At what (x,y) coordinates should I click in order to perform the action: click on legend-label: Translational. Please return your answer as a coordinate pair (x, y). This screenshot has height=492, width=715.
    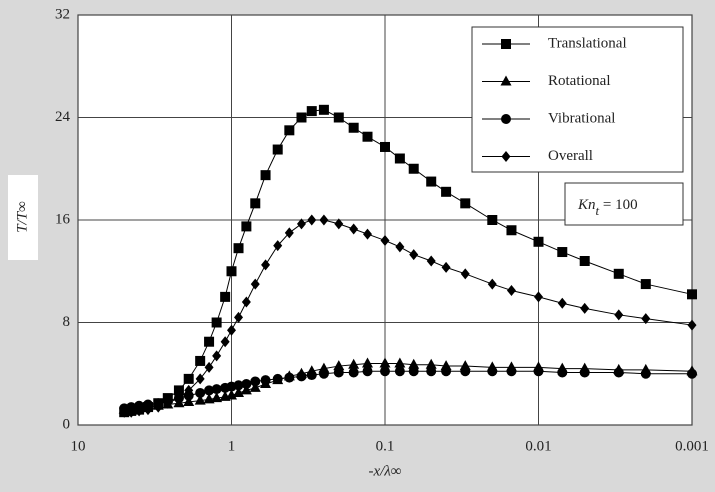
    Looking at the image, I should click on (587, 43).